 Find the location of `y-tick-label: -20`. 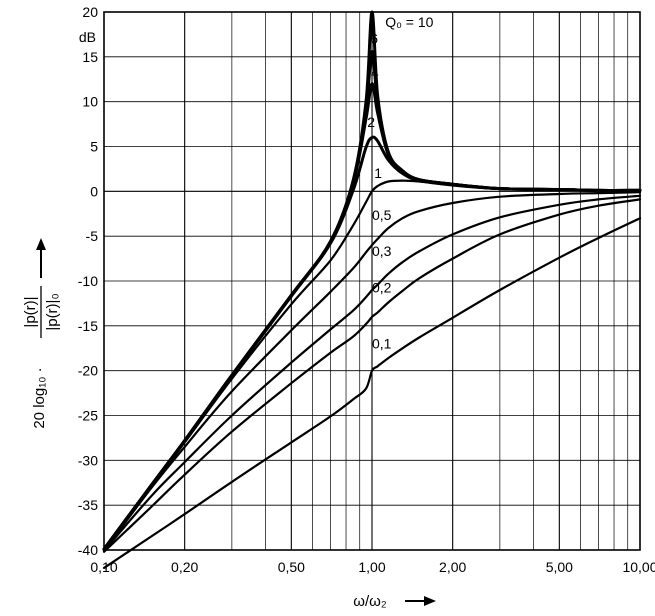

y-tick-label: -20 is located at coordinates (88, 371).